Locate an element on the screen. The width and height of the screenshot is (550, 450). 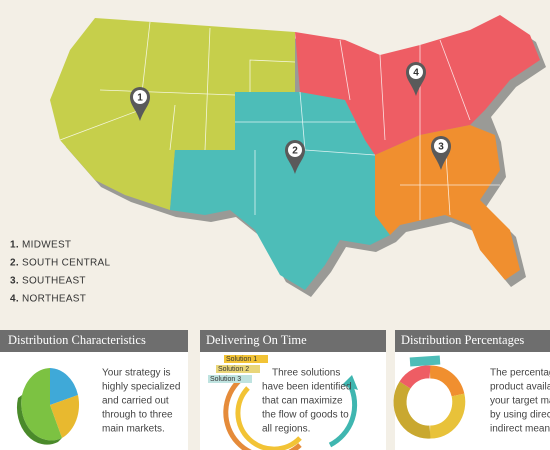
pin-number: 4 is located at coordinates (416, 73).